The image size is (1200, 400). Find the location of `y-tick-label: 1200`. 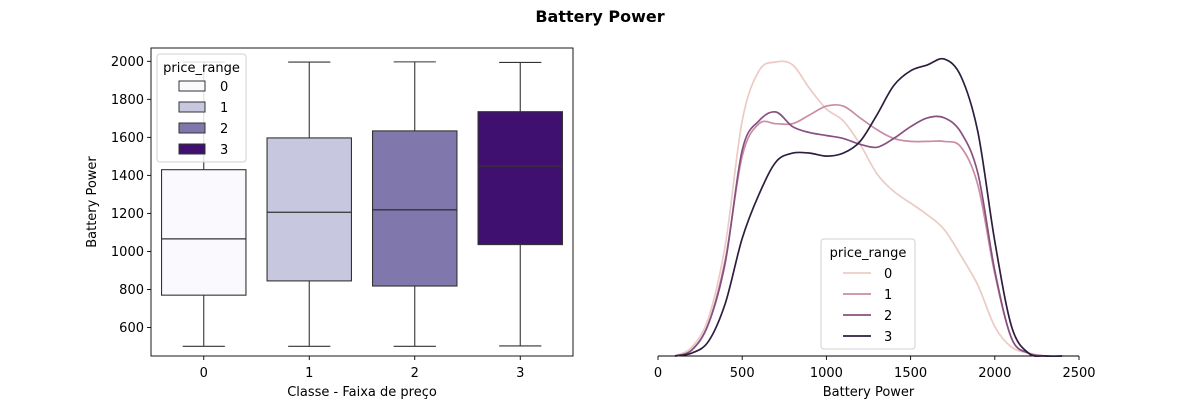

y-tick-label: 1200 is located at coordinates (127, 214).